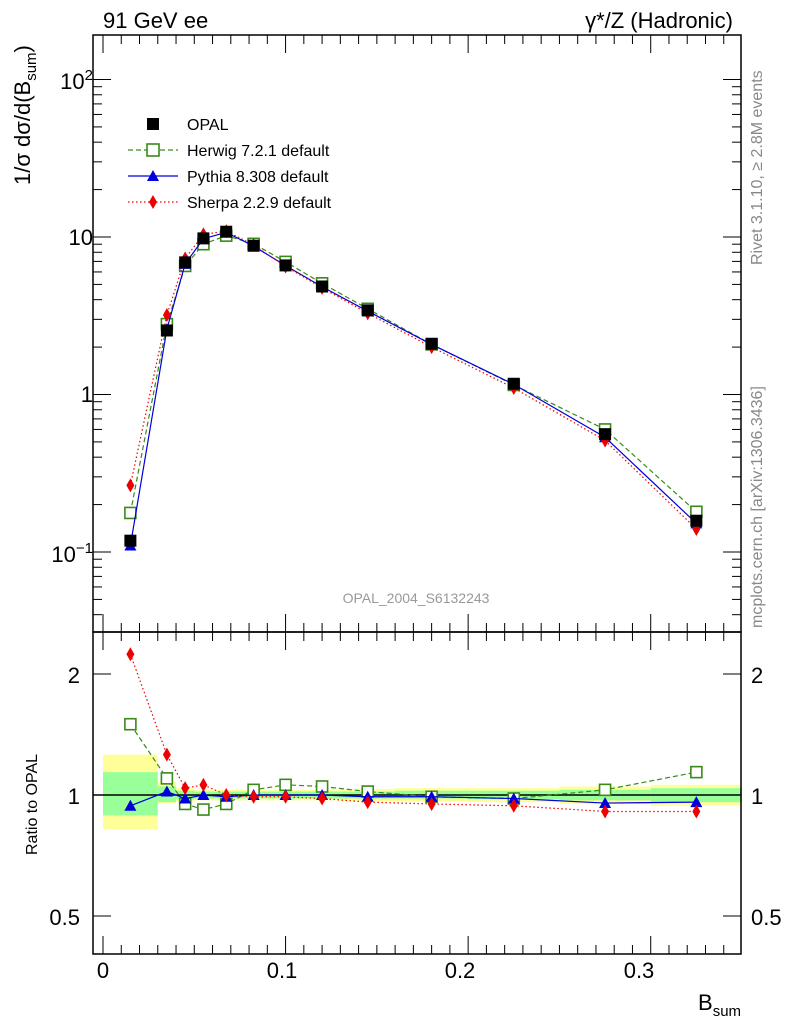  I want to click on ratio-y-tick-2: 2, so click(74, 675).